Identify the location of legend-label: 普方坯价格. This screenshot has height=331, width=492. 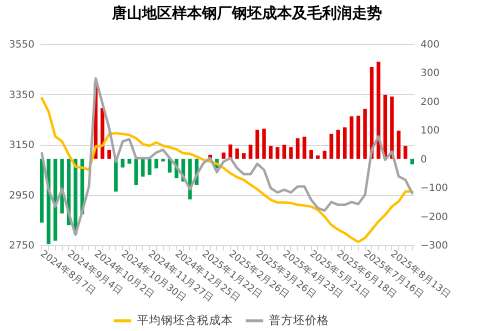
(299, 319).